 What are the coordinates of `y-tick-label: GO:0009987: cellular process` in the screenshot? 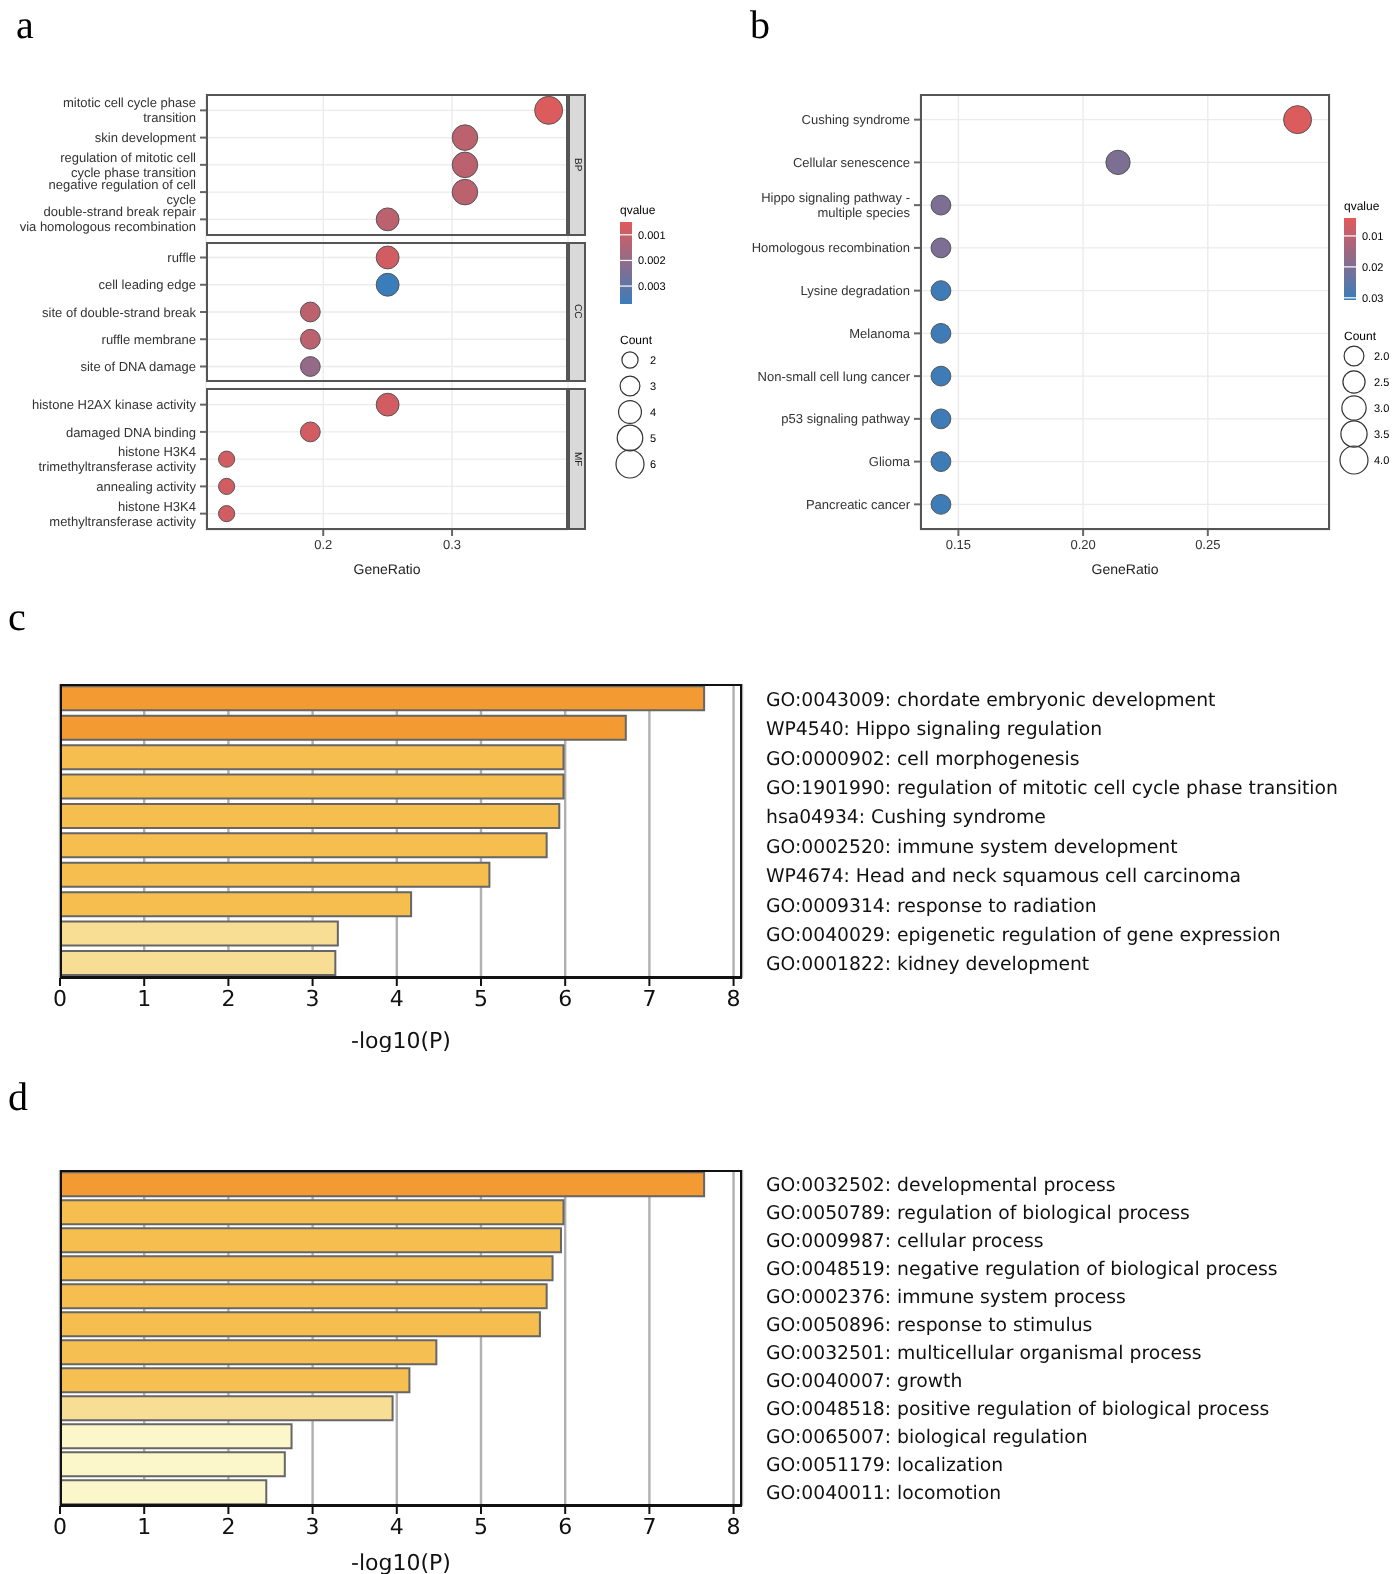 It's located at (905, 1242).